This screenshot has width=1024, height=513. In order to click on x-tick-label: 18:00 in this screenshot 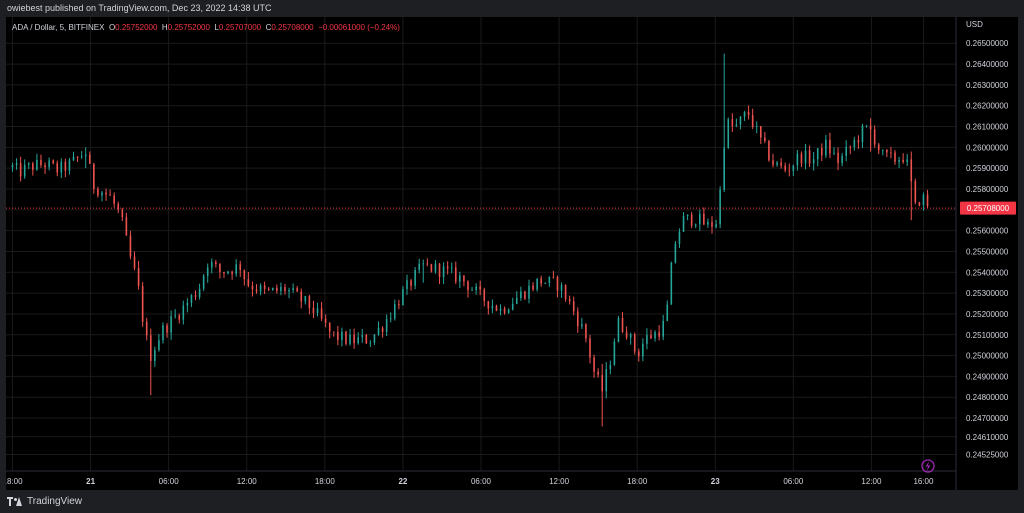, I will do `click(14, 481)`.